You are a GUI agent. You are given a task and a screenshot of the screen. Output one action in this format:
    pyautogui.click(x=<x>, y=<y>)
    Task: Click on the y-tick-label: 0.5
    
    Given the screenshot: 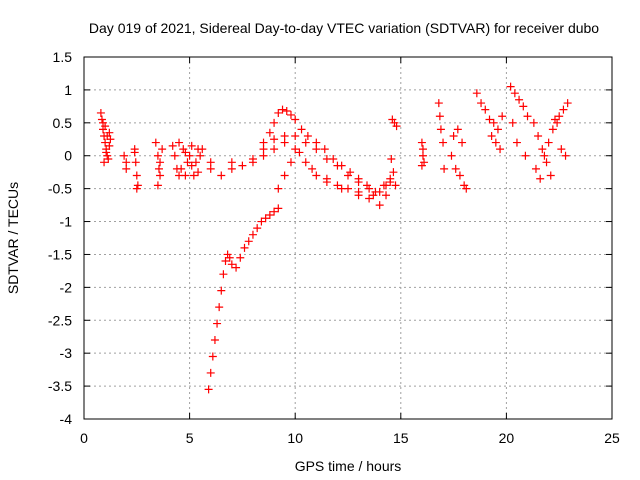 What is the action you would take?
    pyautogui.click(x=63, y=123)
    